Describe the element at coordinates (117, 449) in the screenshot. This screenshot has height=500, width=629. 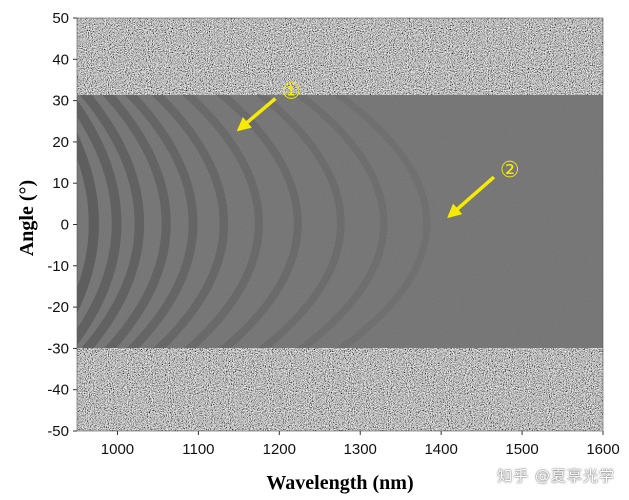
I see `x-tick-label: 1000` at that location.